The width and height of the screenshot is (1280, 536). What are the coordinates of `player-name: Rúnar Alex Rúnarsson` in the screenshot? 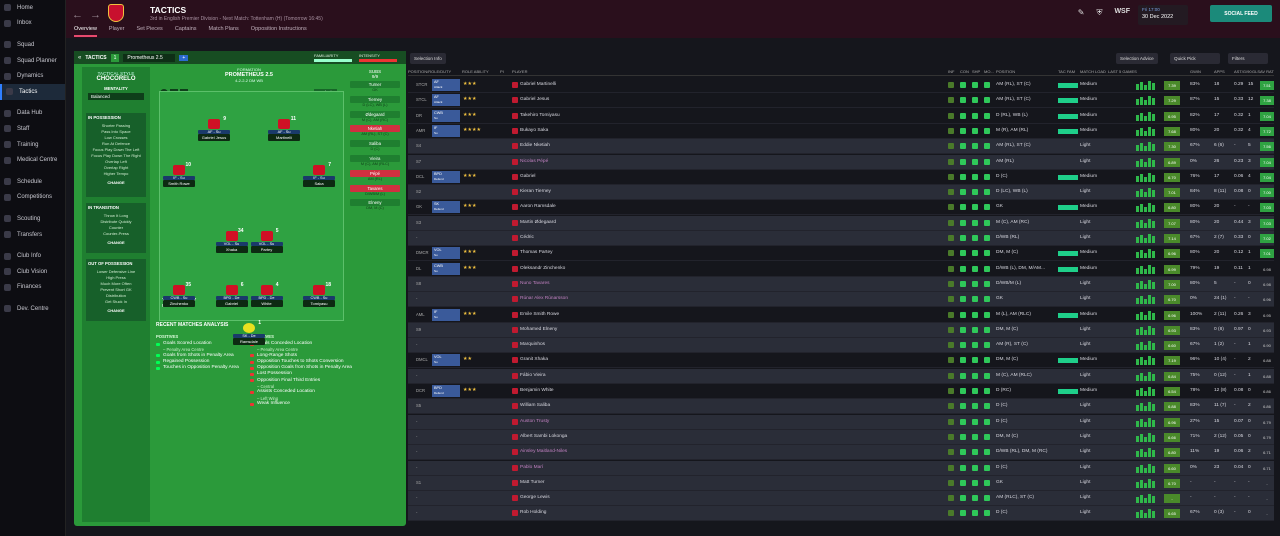 It's located at (544, 299).